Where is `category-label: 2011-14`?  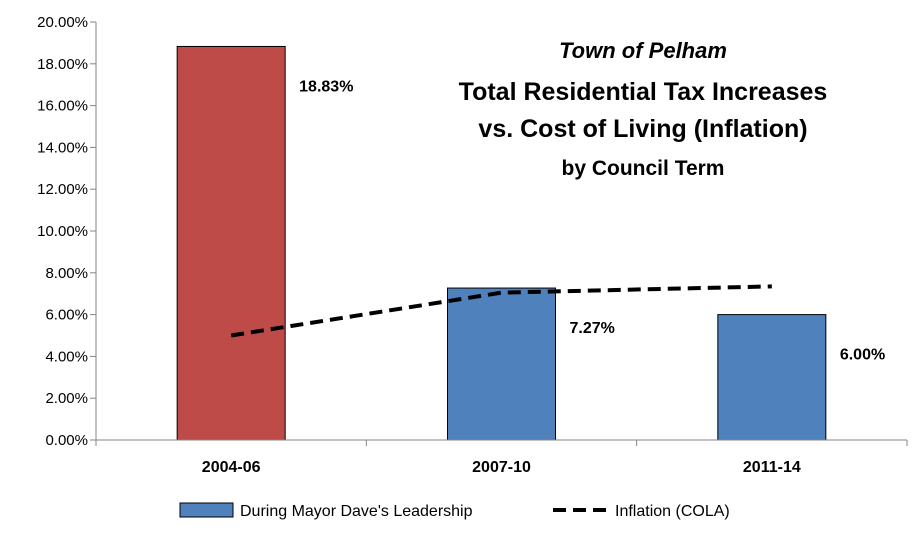 category-label: 2011-14 is located at coordinates (772, 467).